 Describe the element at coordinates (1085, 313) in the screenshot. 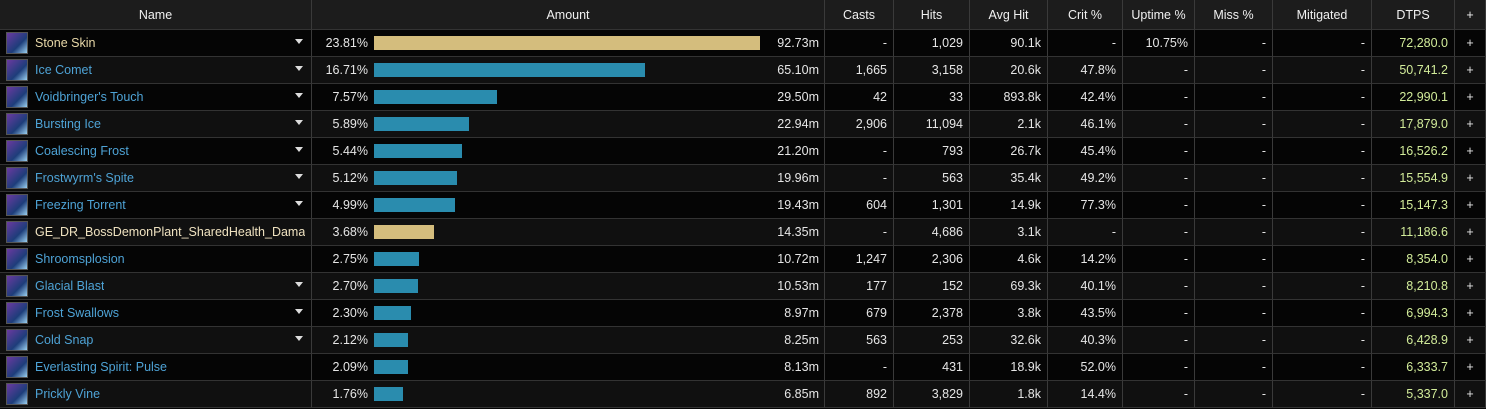

I see `stat-cell: 43.5%` at that location.